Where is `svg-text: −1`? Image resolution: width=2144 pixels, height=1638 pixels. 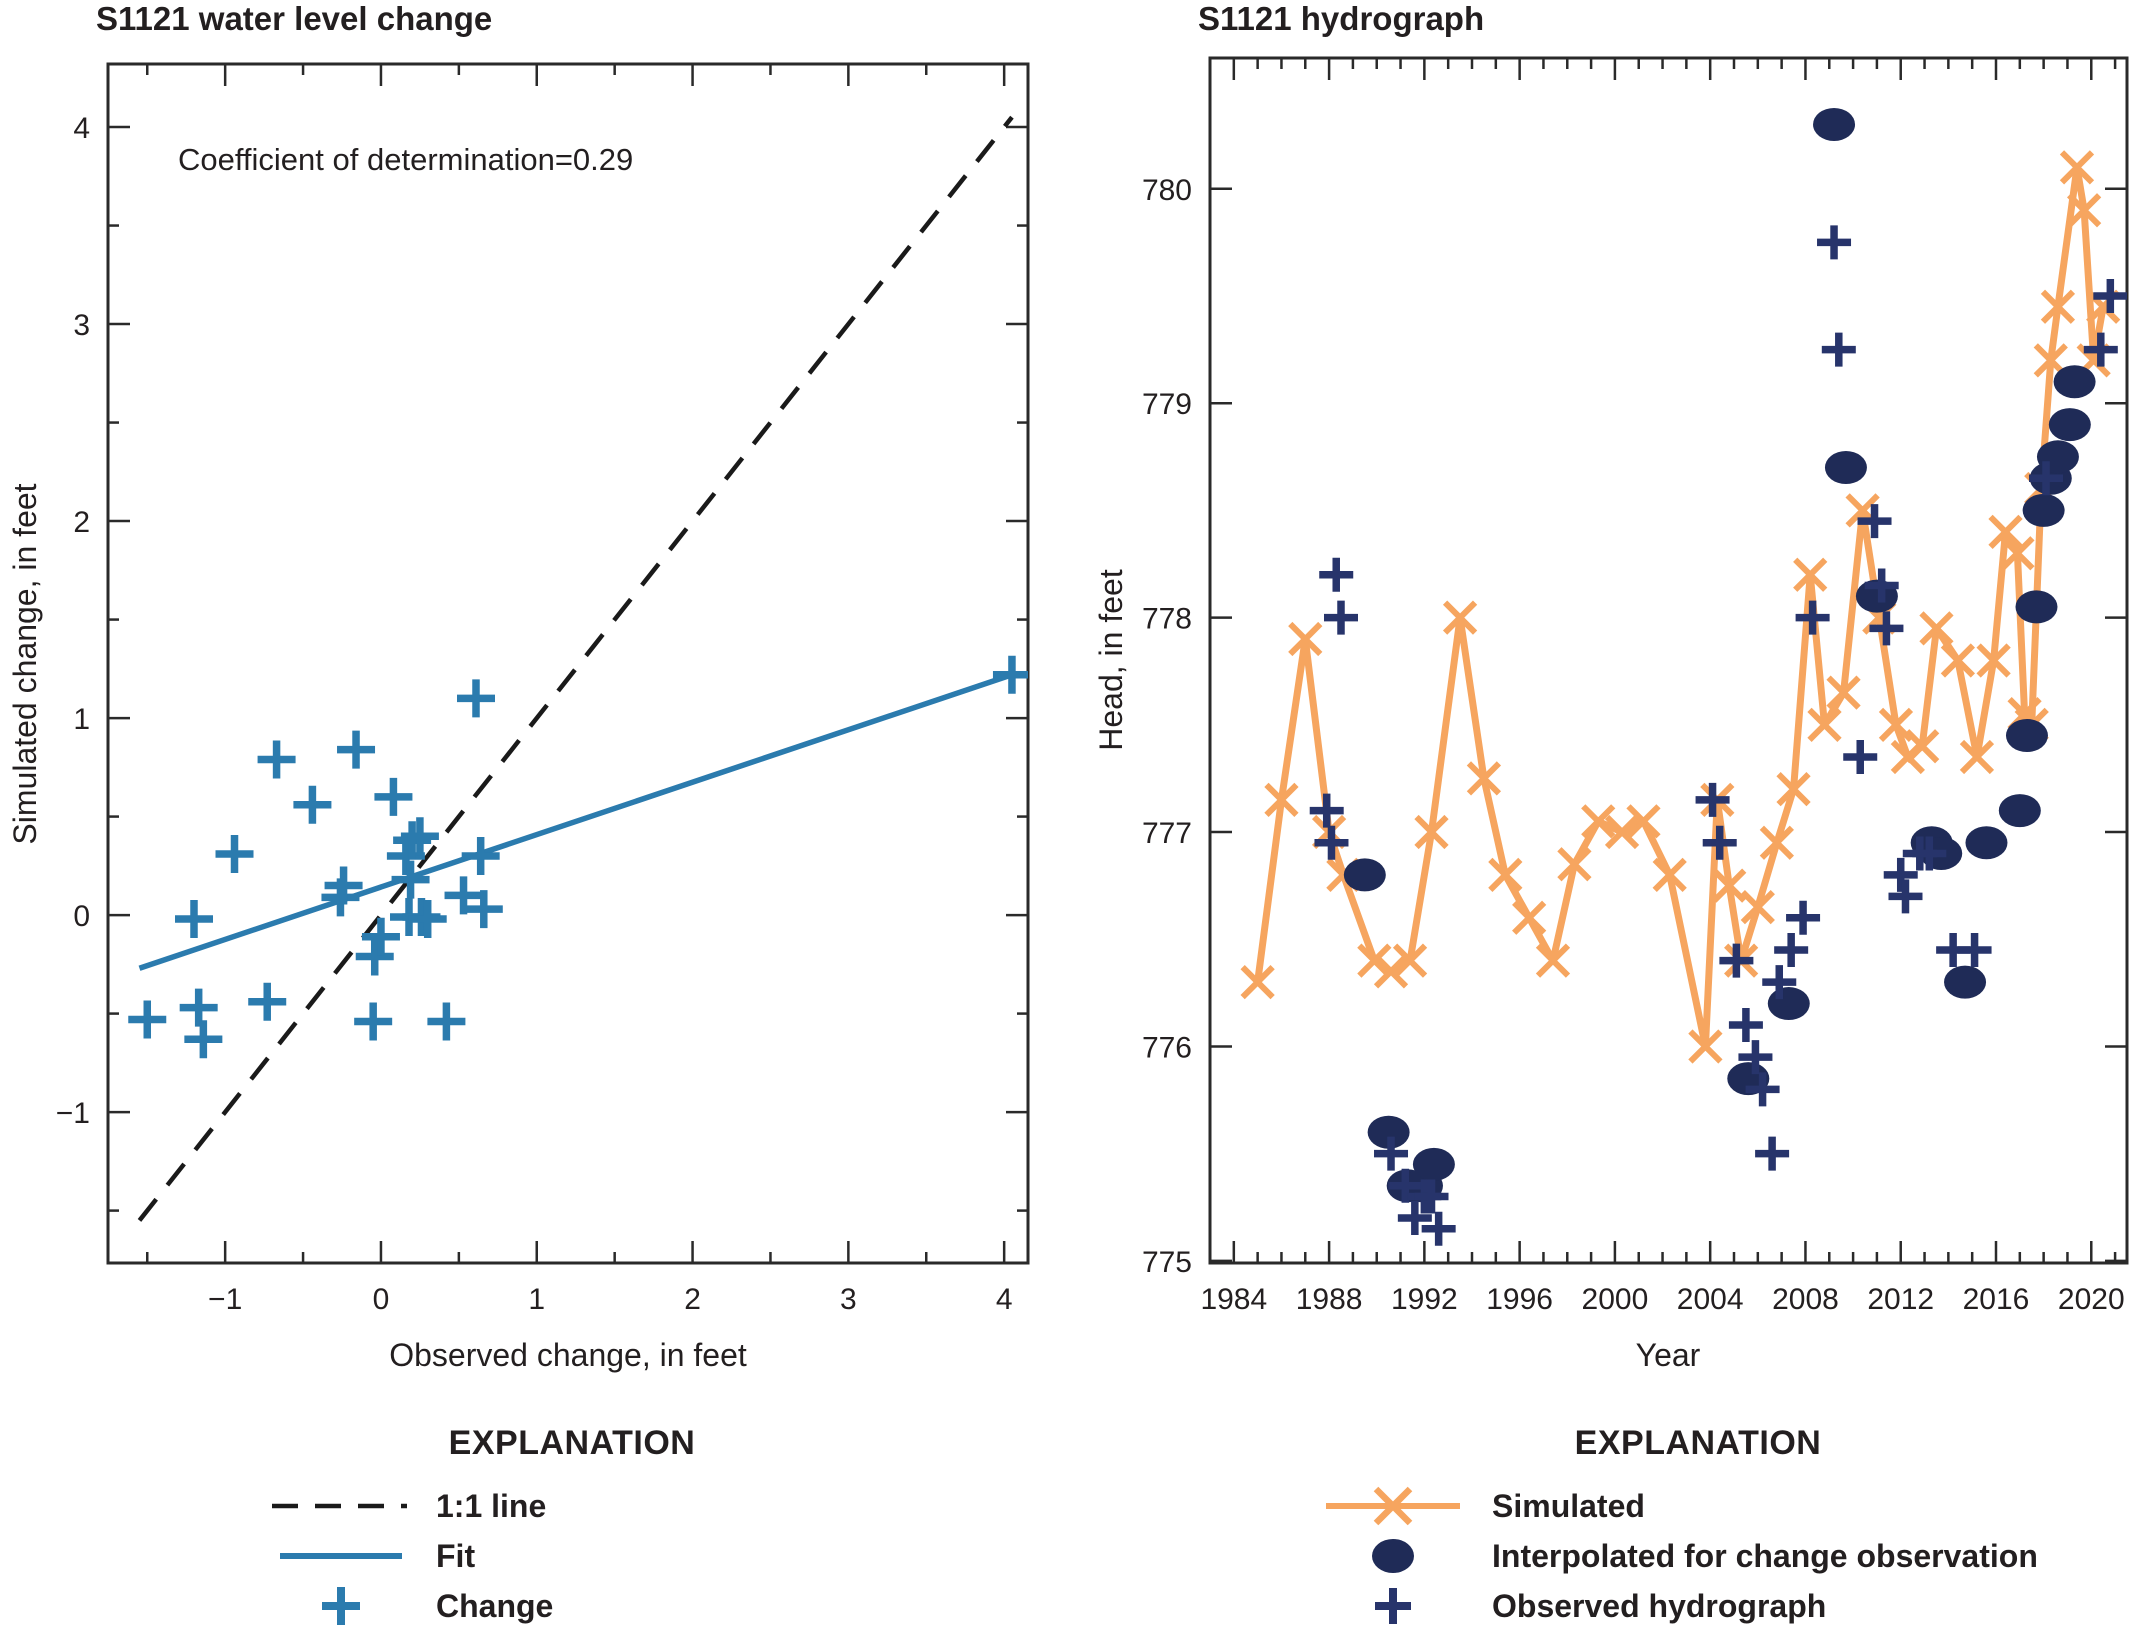 svg-text: −1 is located at coordinates (225, 1299).